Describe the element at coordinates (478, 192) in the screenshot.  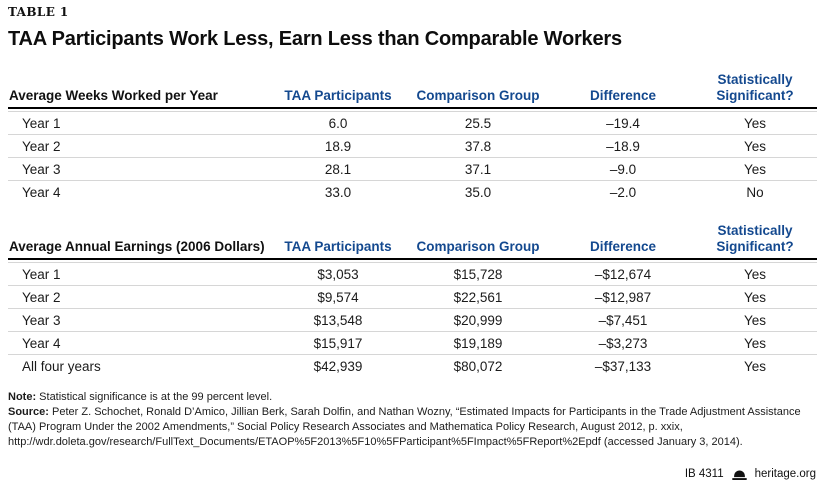
I see `comparison-value: 35.0` at that location.